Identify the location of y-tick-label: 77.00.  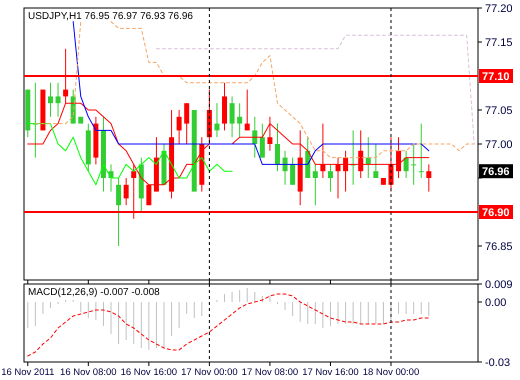
(499, 145).